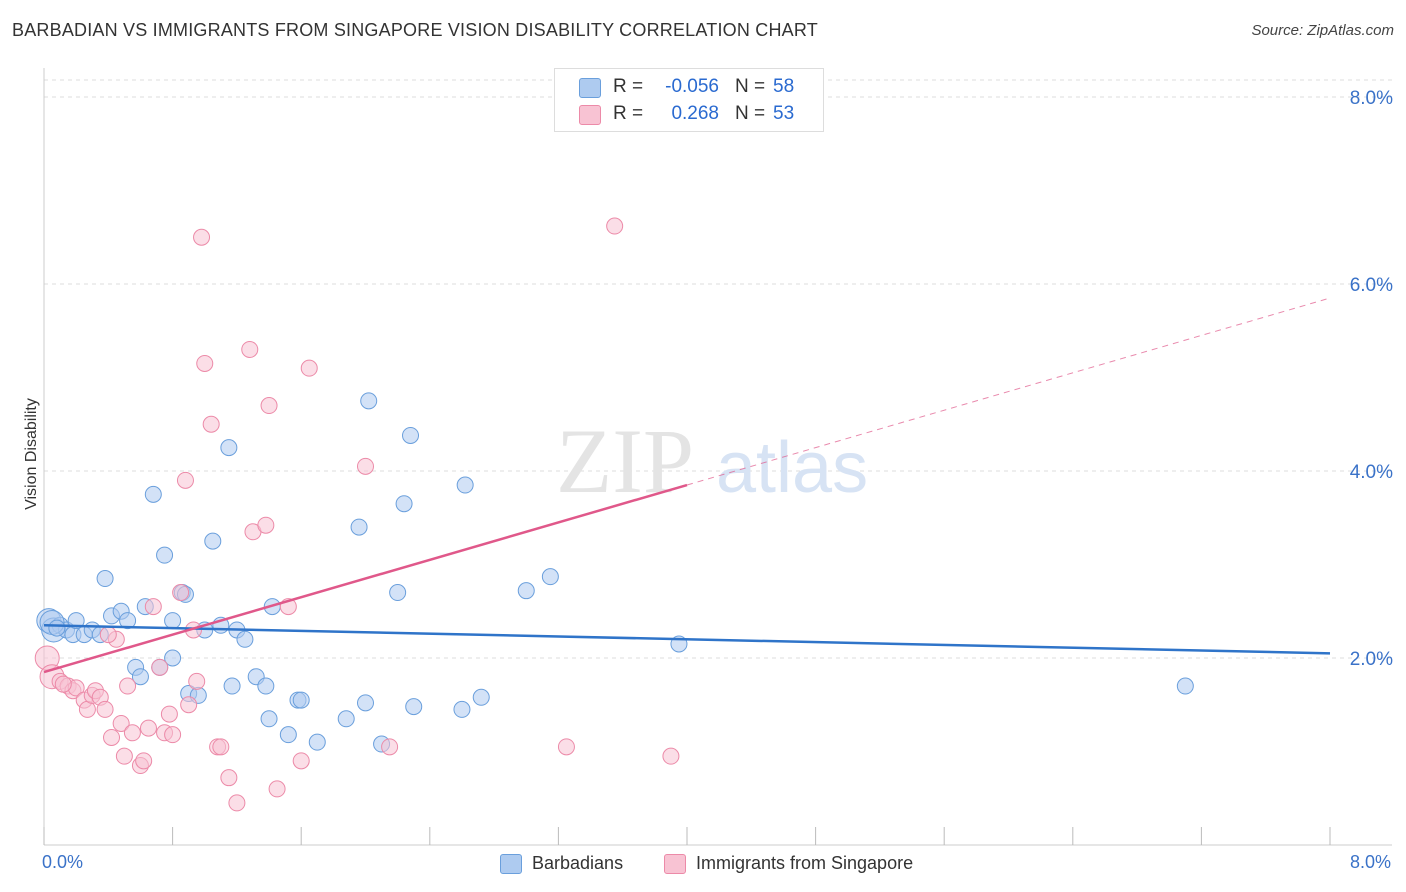 The height and width of the screenshot is (892, 1406). Describe the element at coordinates (1371, 285) in the screenshot. I see `y-tick-label-2: 6.0%` at that location.